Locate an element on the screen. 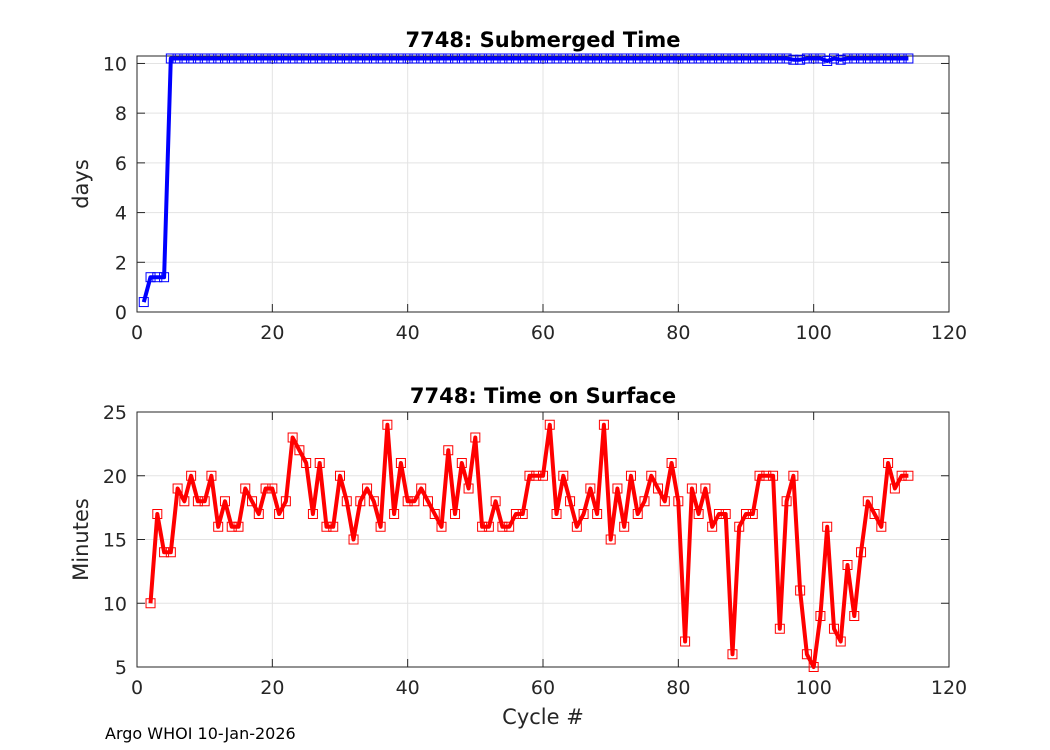 This screenshot has width=1050, height=750. y-axis-label: Minutes is located at coordinates (81, 539).